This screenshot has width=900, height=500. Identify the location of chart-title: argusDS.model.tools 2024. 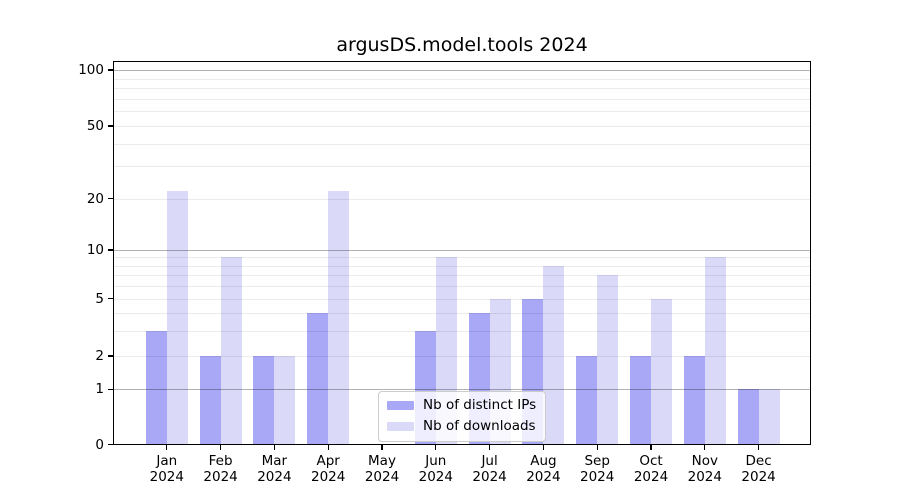
(462, 45).